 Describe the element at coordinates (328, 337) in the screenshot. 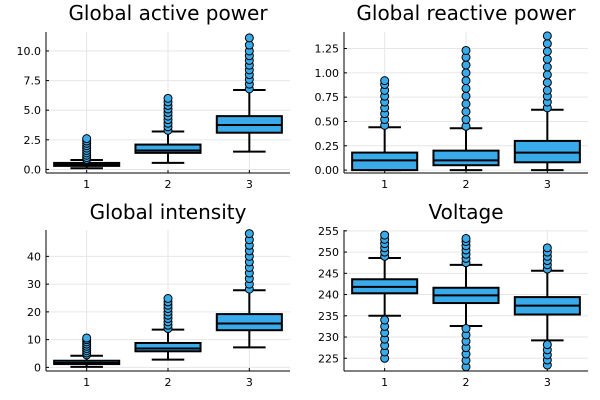

I see `y-tick-label: 230` at that location.